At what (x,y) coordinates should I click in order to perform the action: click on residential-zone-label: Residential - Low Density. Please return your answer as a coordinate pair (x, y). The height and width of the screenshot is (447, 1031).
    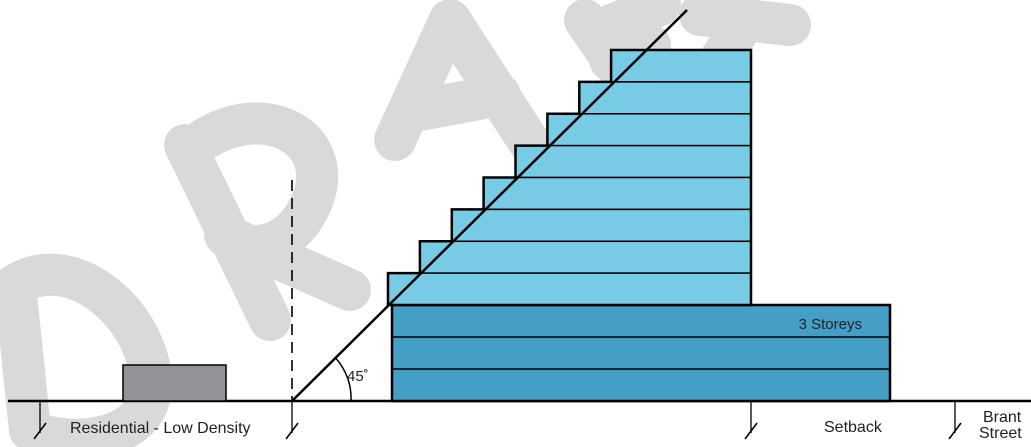
    Looking at the image, I should click on (160, 428).